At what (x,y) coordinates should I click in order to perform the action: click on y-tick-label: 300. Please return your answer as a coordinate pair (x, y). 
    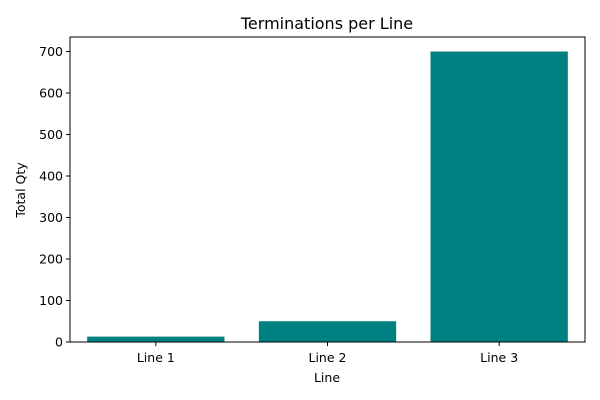
    Looking at the image, I should click on (51, 217).